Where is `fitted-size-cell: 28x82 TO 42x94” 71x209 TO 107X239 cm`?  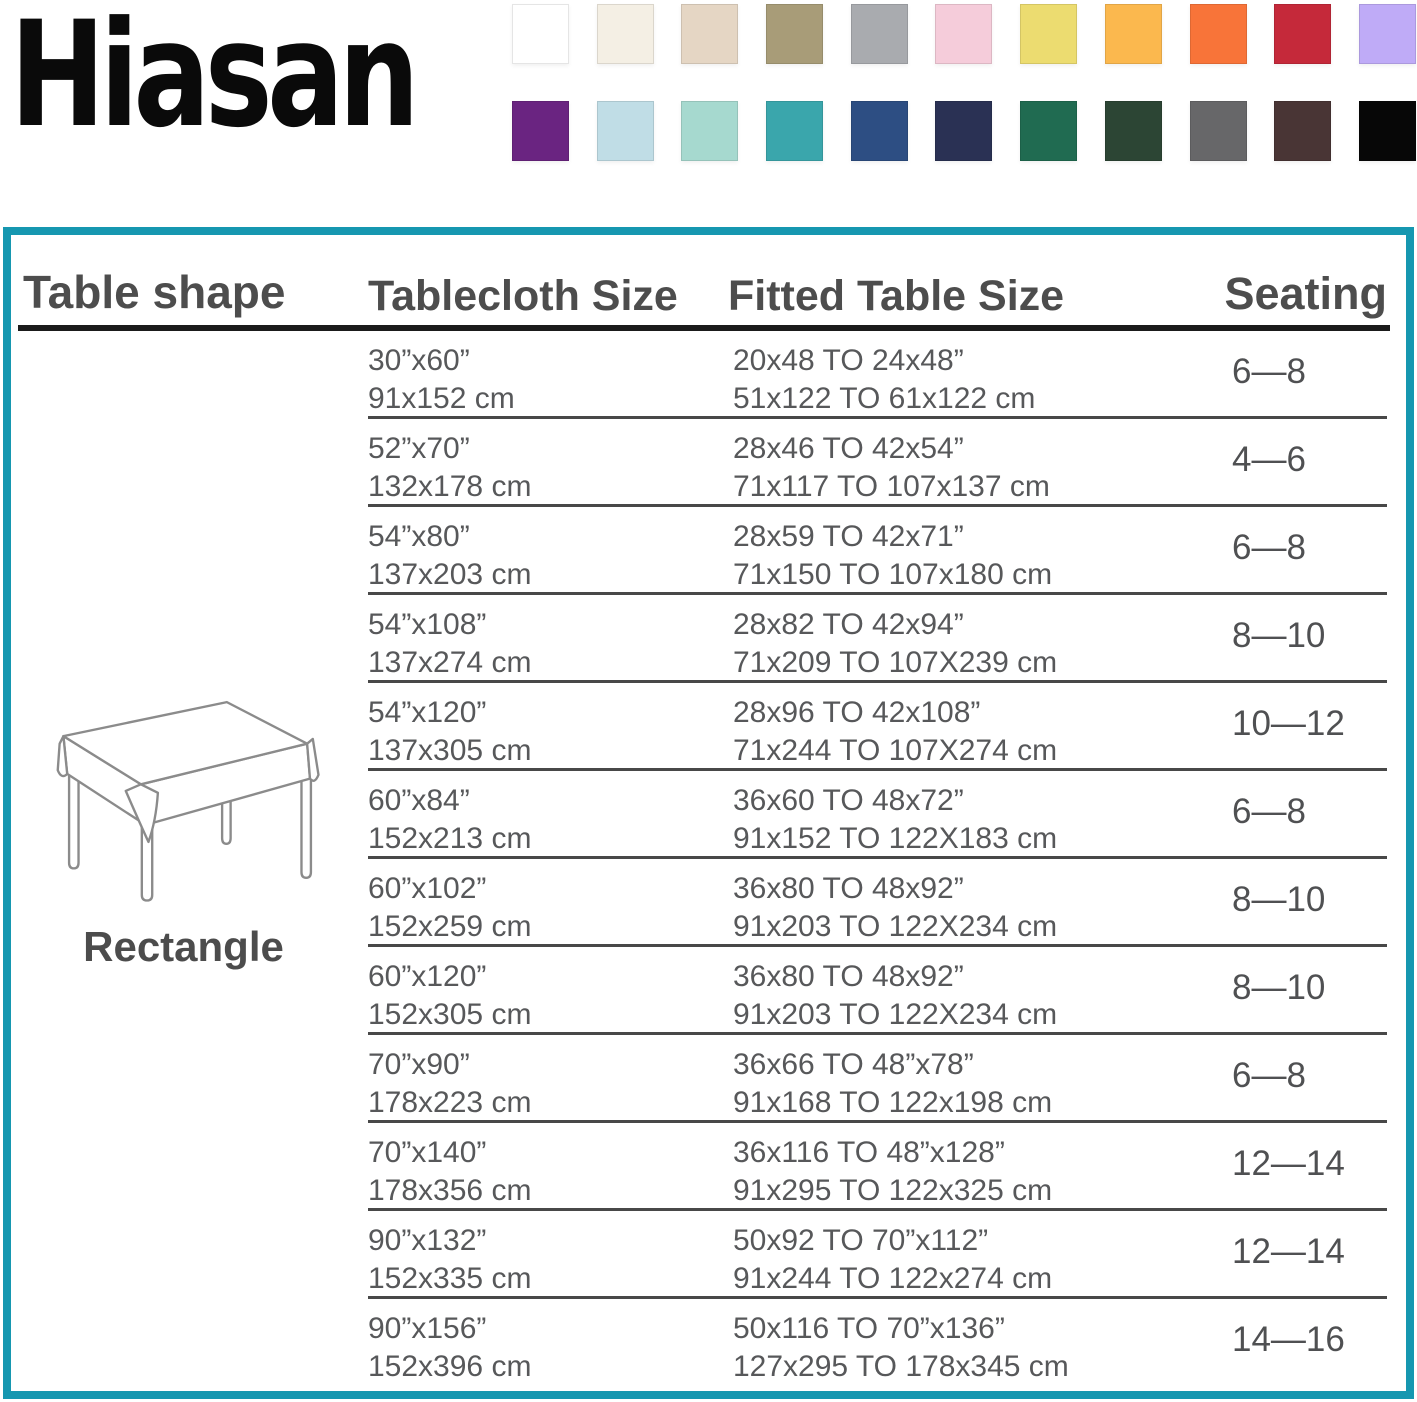
fitted-size-cell: 28x82 TO 42x94” 71x209 TO 107X239 cm is located at coordinates (895, 638).